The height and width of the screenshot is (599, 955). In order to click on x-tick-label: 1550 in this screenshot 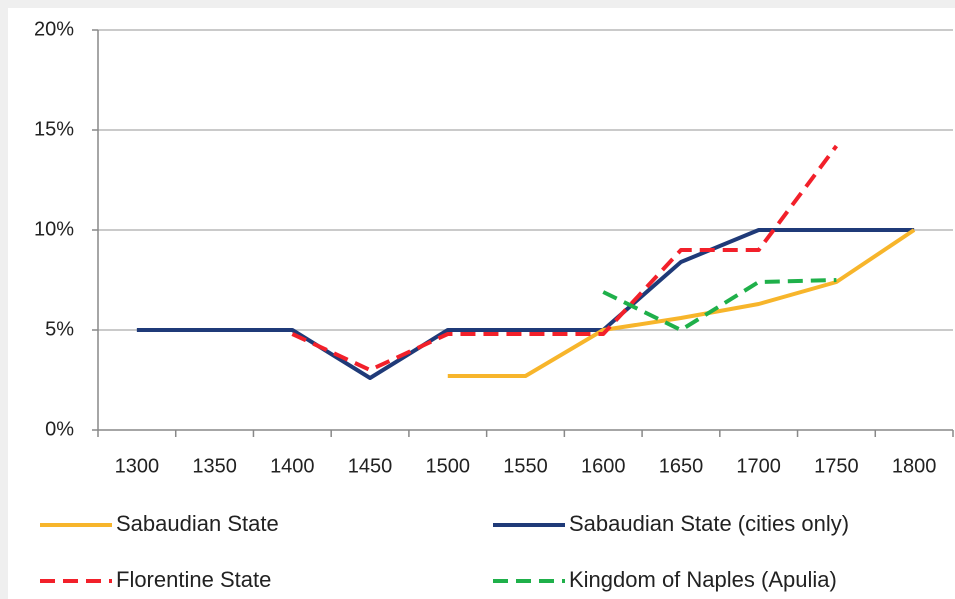, I will do `click(525, 466)`.